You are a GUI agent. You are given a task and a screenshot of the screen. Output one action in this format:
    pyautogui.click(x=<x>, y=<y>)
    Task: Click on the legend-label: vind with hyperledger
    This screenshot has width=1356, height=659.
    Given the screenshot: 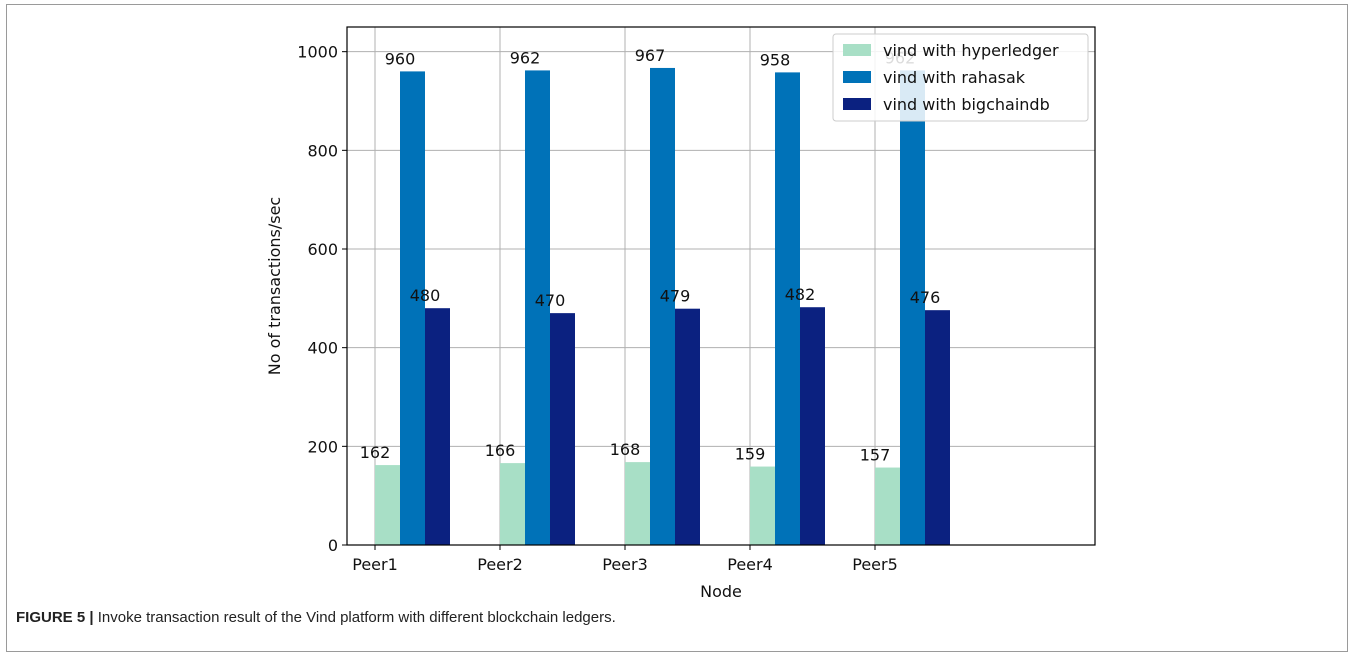 What is the action you would take?
    pyautogui.click(x=971, y=50)
    